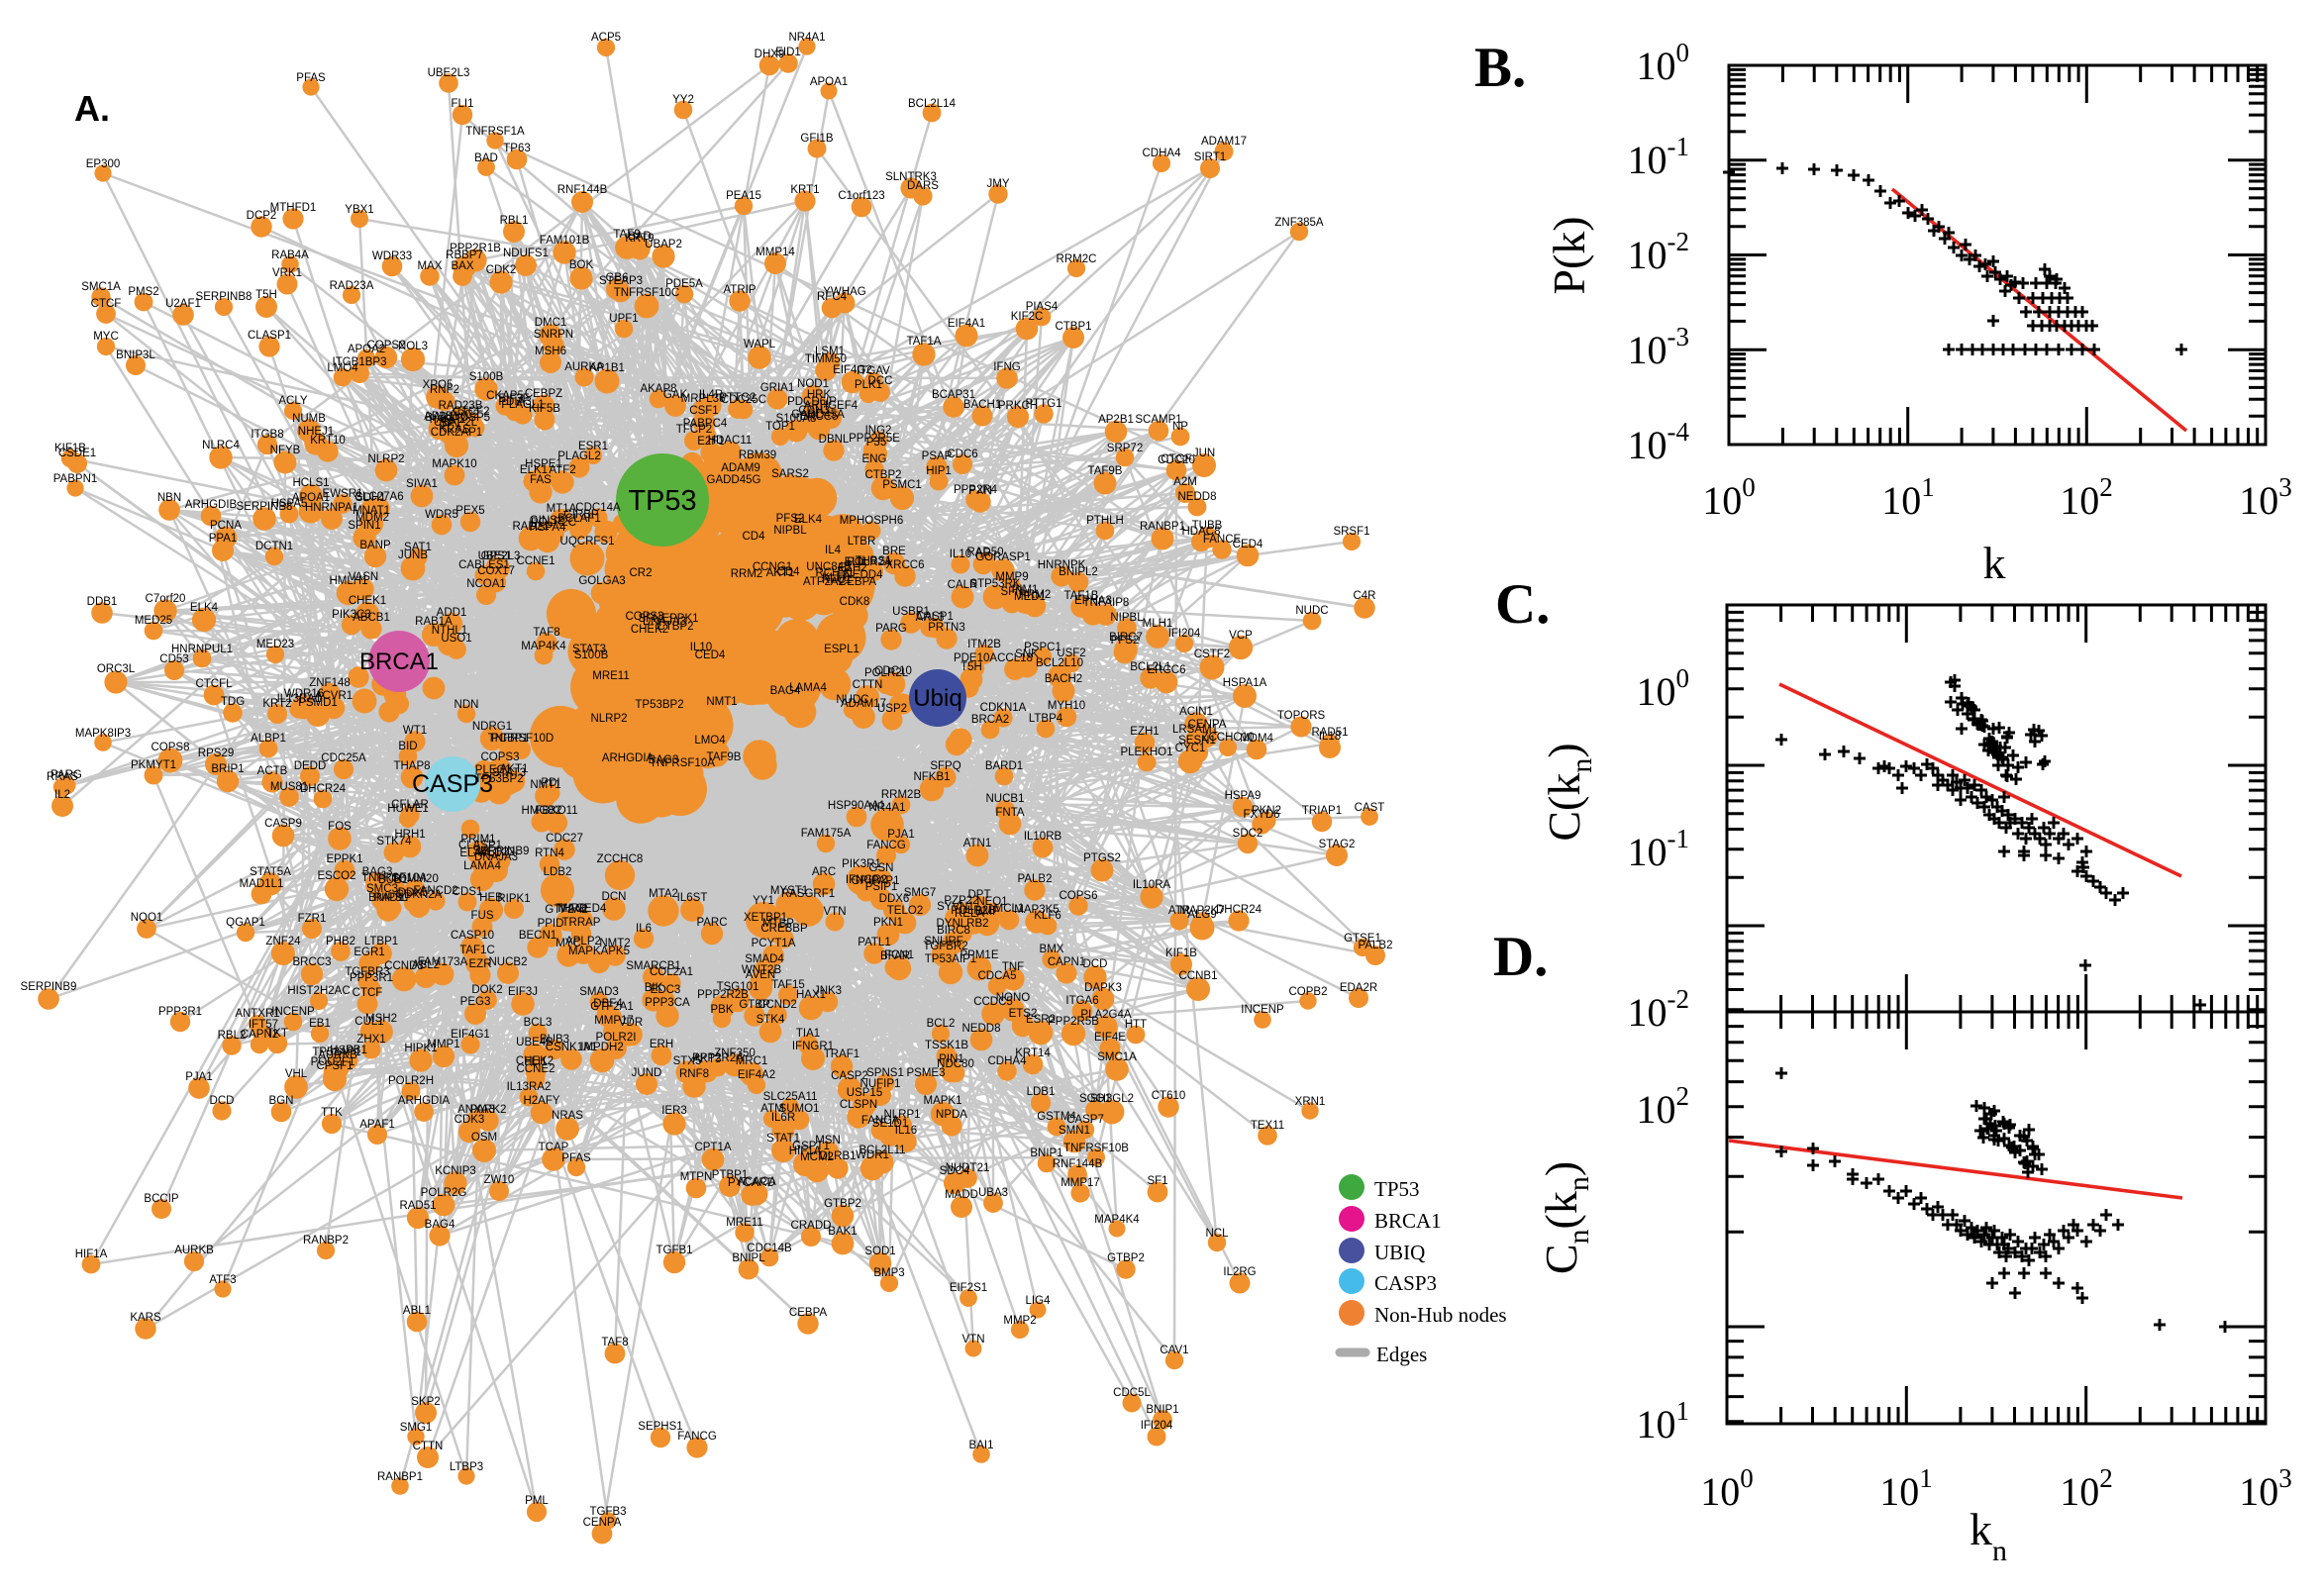 The height and width of the screenshot is (1596, 2323). What do you see at coordinates (539, 1023) in the screenshot?
I see `svg-text: BCL3` at bounding box center [539, 1023].